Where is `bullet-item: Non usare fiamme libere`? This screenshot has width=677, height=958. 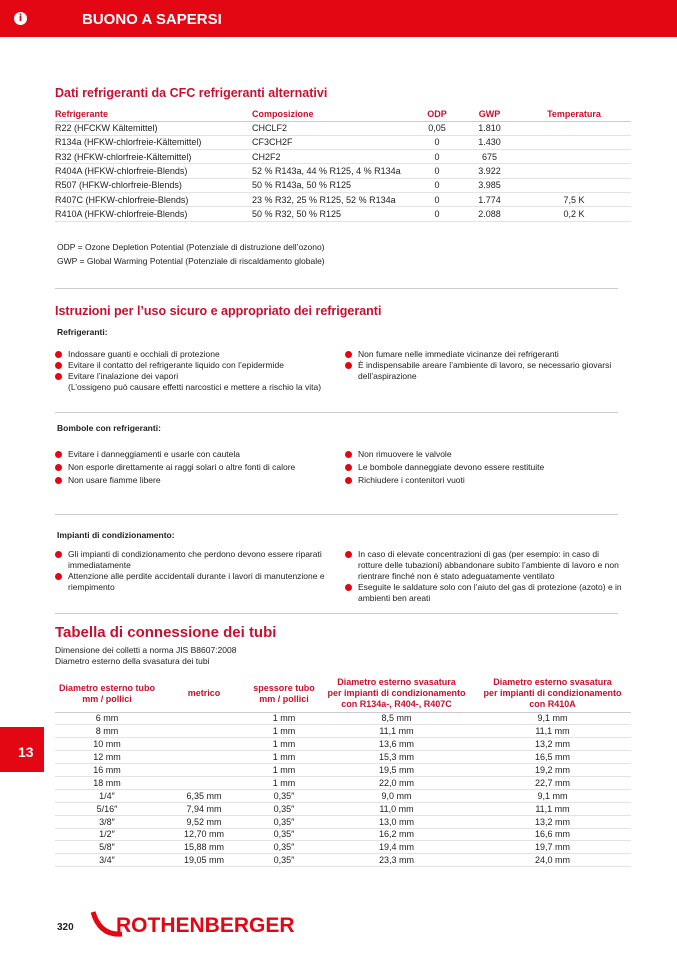
bullet-item: Non usare fiamme libere is located at coordinates (195, 480).